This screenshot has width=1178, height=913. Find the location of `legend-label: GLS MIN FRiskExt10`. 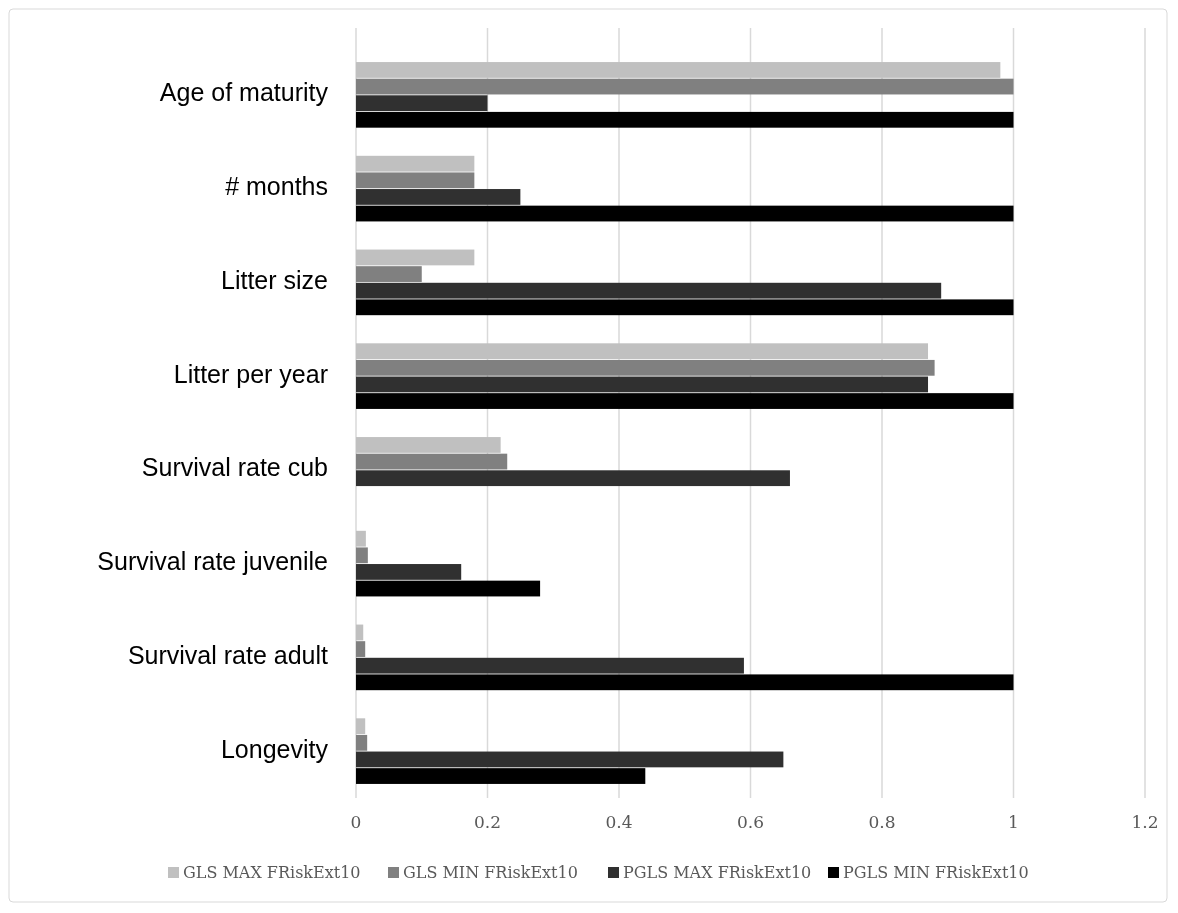

legend-label: GLS MIN FRiskExt10 is located at coordinates (490, 872).